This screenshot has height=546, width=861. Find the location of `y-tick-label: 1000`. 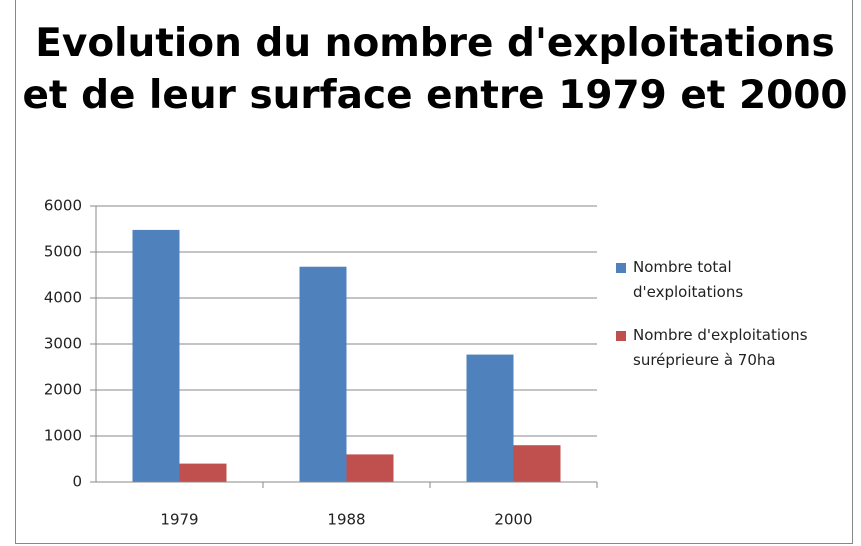

y-tick-label: 1000 is located at coordinates (63, 436).